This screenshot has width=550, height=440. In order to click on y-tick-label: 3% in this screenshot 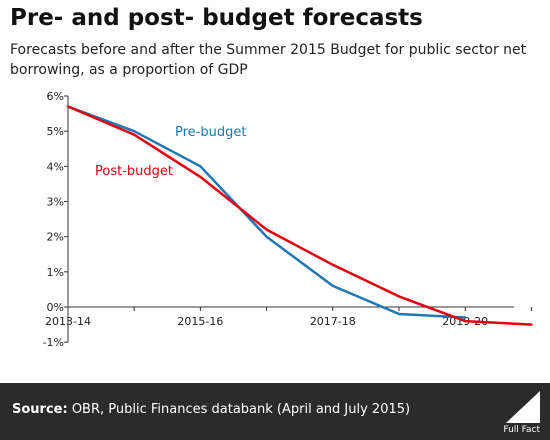, I will do `click(55, 202)`.